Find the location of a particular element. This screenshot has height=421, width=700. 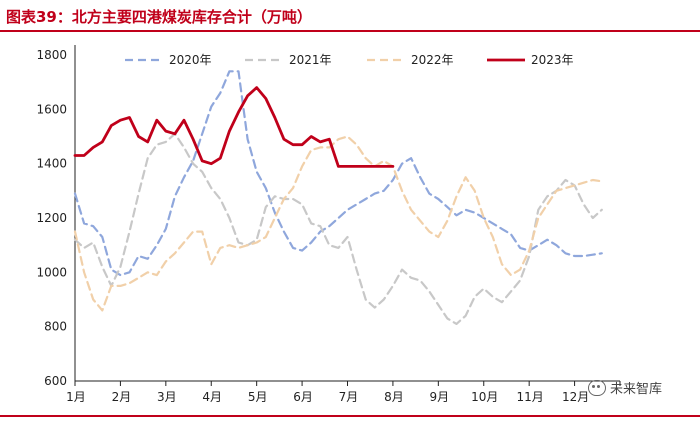

legend-label-2023年: 2023年 is located at coordinates (552, 60).